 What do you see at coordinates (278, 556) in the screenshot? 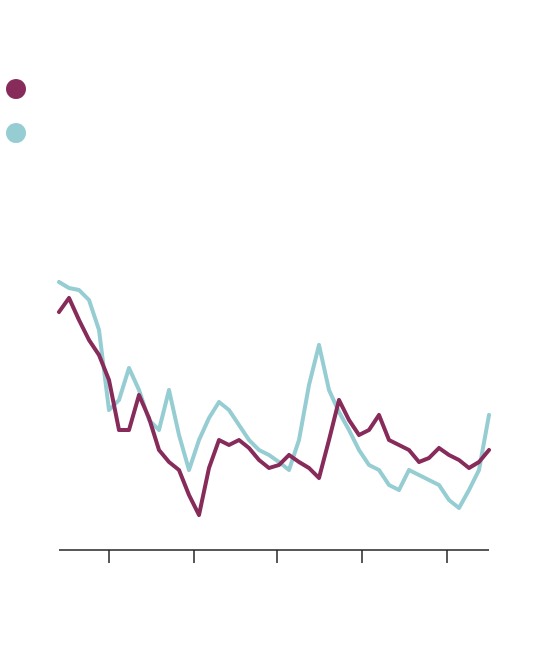
I see `x-axis-ticks` at bounding box center [278, 556].